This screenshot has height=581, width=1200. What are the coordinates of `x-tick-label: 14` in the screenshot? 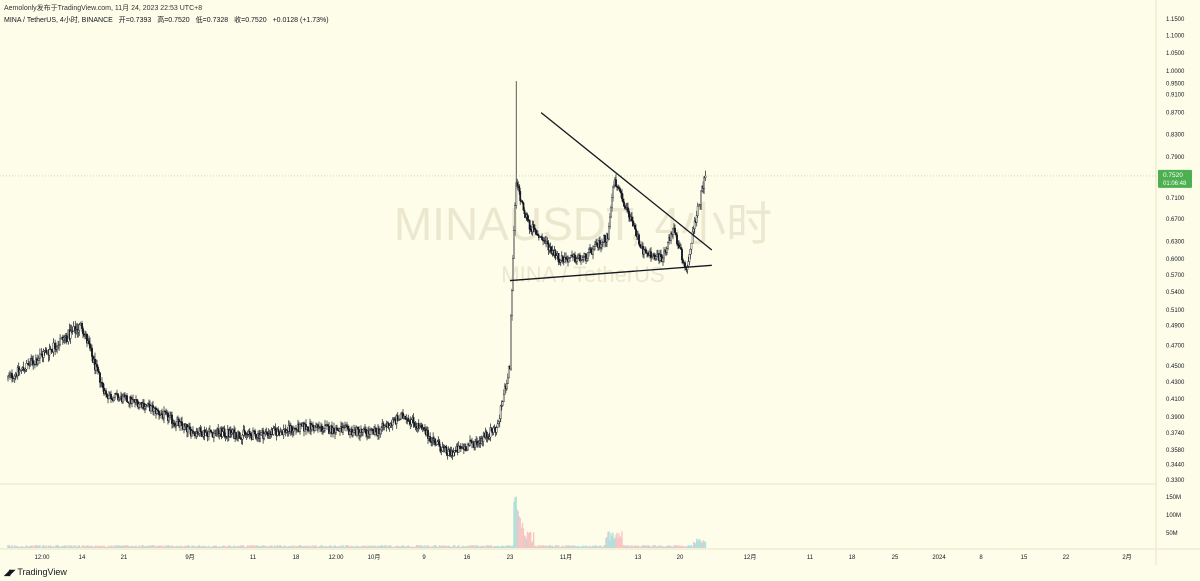 It's located at (82, 558).